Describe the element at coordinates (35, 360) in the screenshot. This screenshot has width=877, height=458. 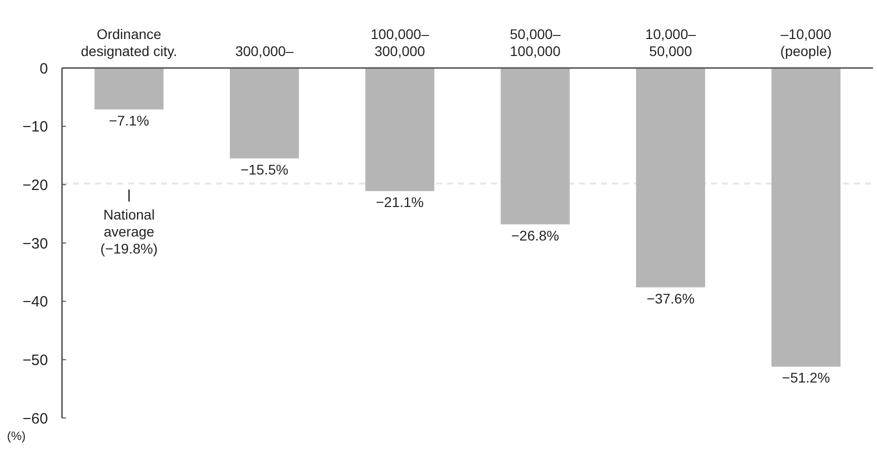
I see `y-tick-label: −50` at that location.